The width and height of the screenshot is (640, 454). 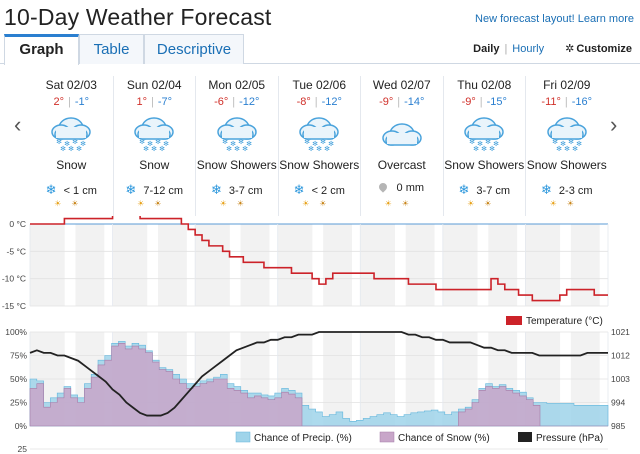 I want to click on page-title: 10-Day Weather Forecast, so click(x=138, y=17).